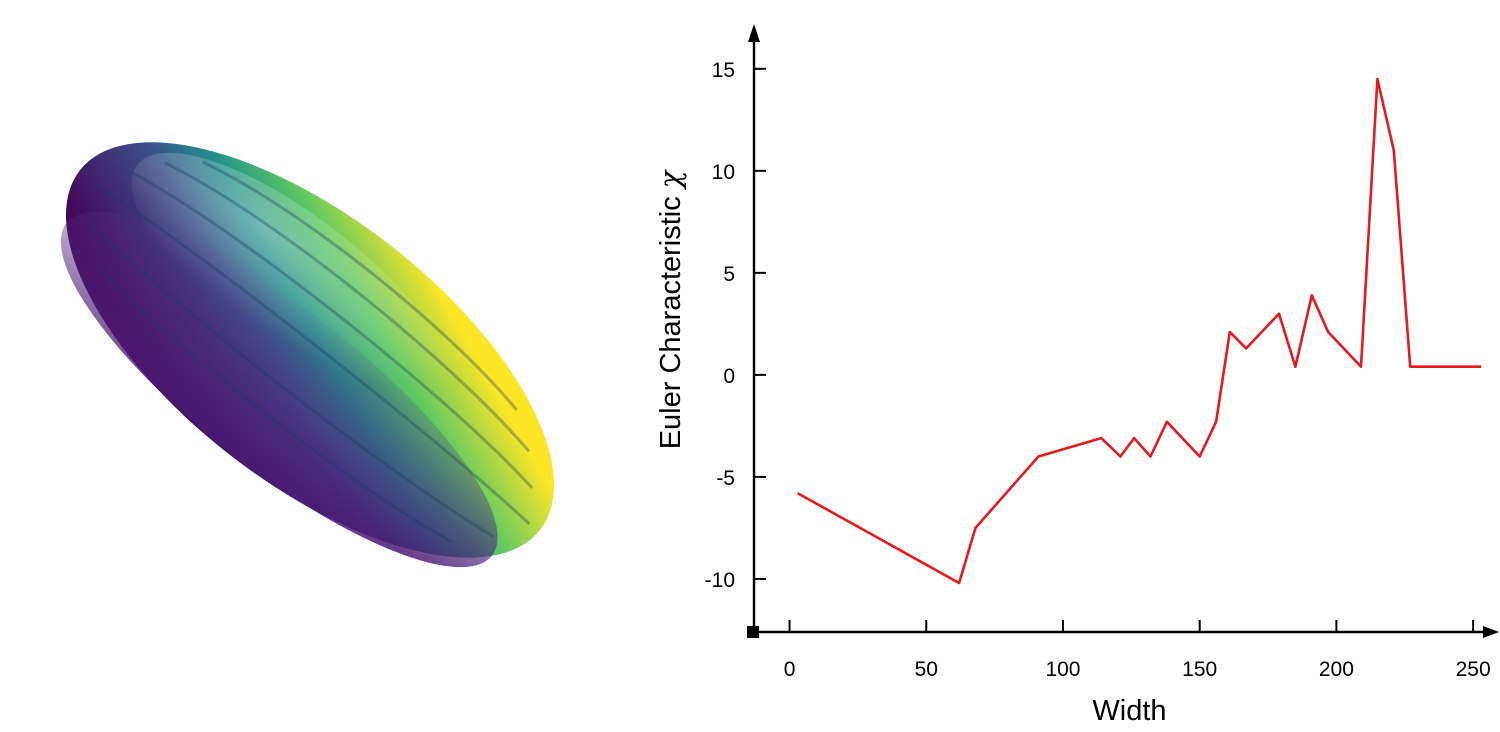 Image resolution: width=1500 pixels, height=732 pixels. Describe the element at coordinates (671, 322) in the screenshot. I see `y-axis-label-text: Euler Characteristic` at that location.